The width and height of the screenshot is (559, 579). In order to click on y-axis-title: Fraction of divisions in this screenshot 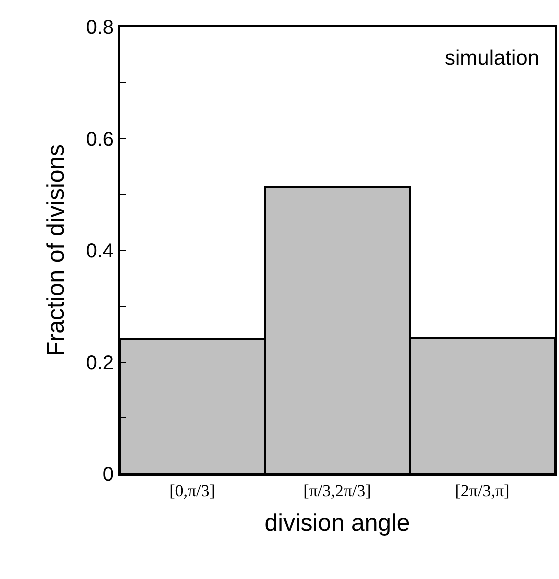, I will do `click(56, 250)`.